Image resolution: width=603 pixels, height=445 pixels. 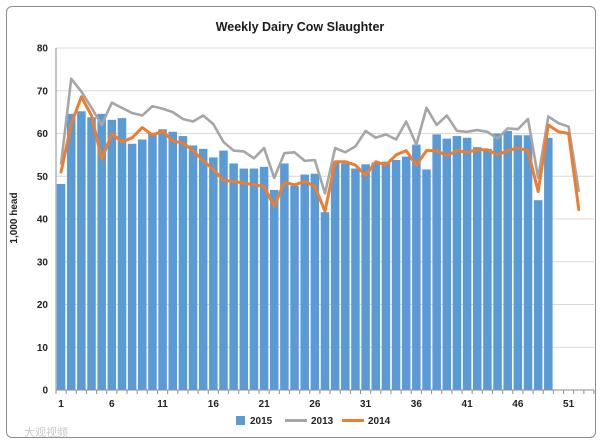 What do you see at coordinates (366, 404) in the screenshot?
I see `x-tick-label: 31` at bounding box center [366, 404].